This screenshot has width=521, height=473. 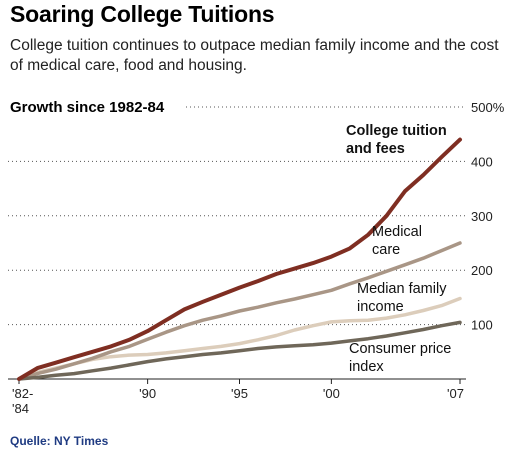 What do you see at coordinates (482, 270) in the screenshot?
I see `y-tick-label-200: 200` at bounding box center [482, 270].